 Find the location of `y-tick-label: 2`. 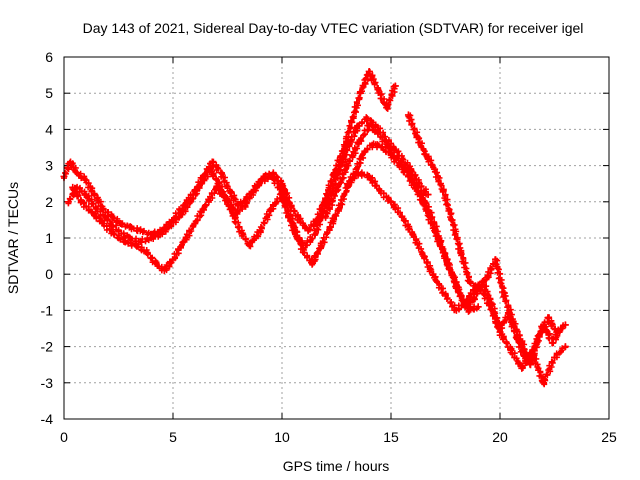

y-tick-label: 2 is located at coordinates (49, 202).